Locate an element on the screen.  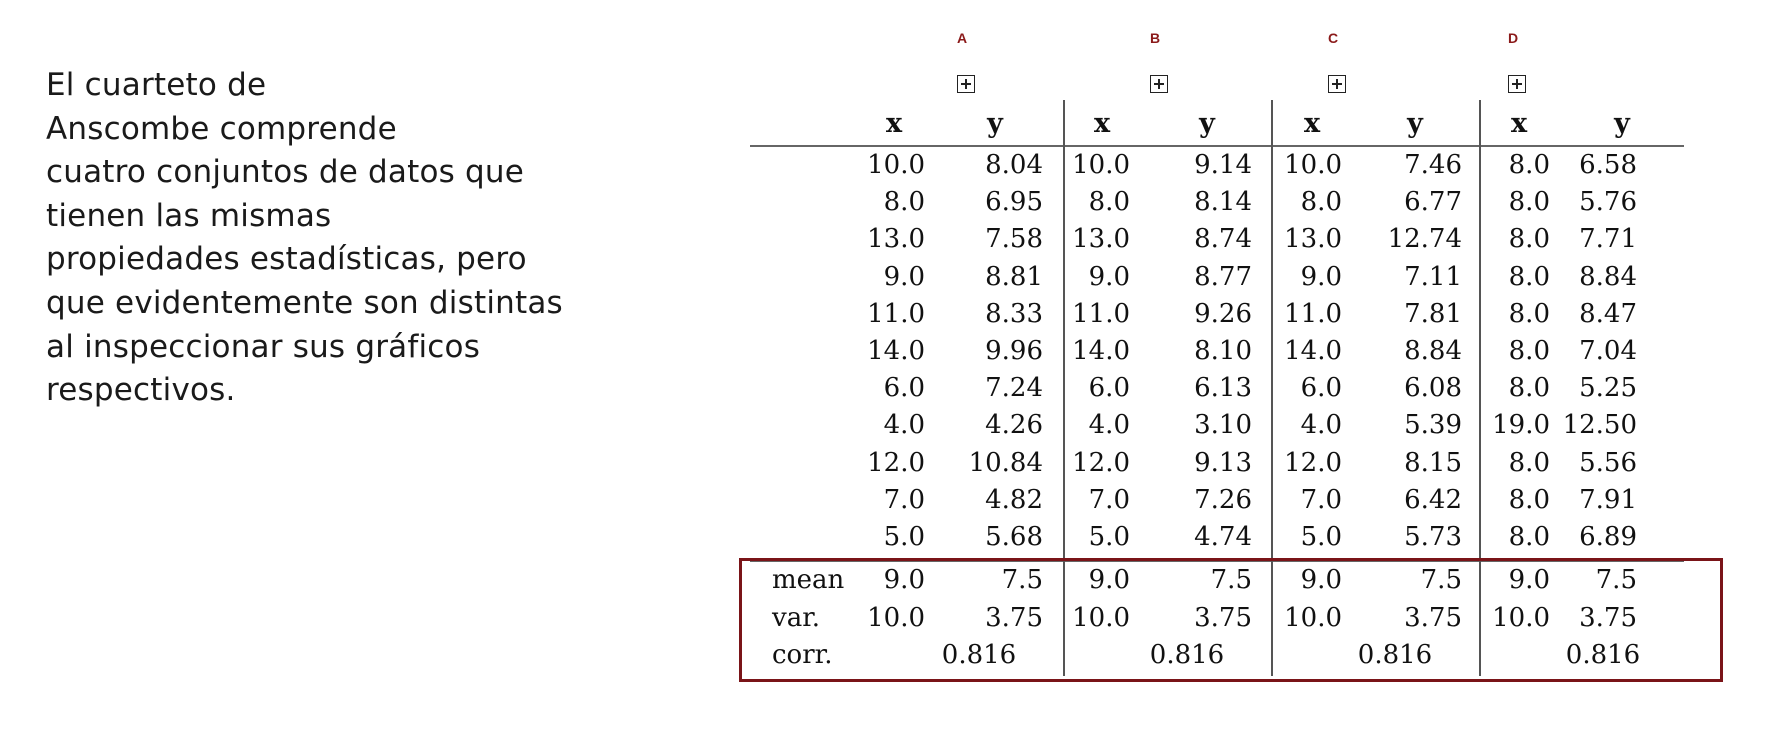
table-cell: 8.47 is located at coordinates (1608, 313).